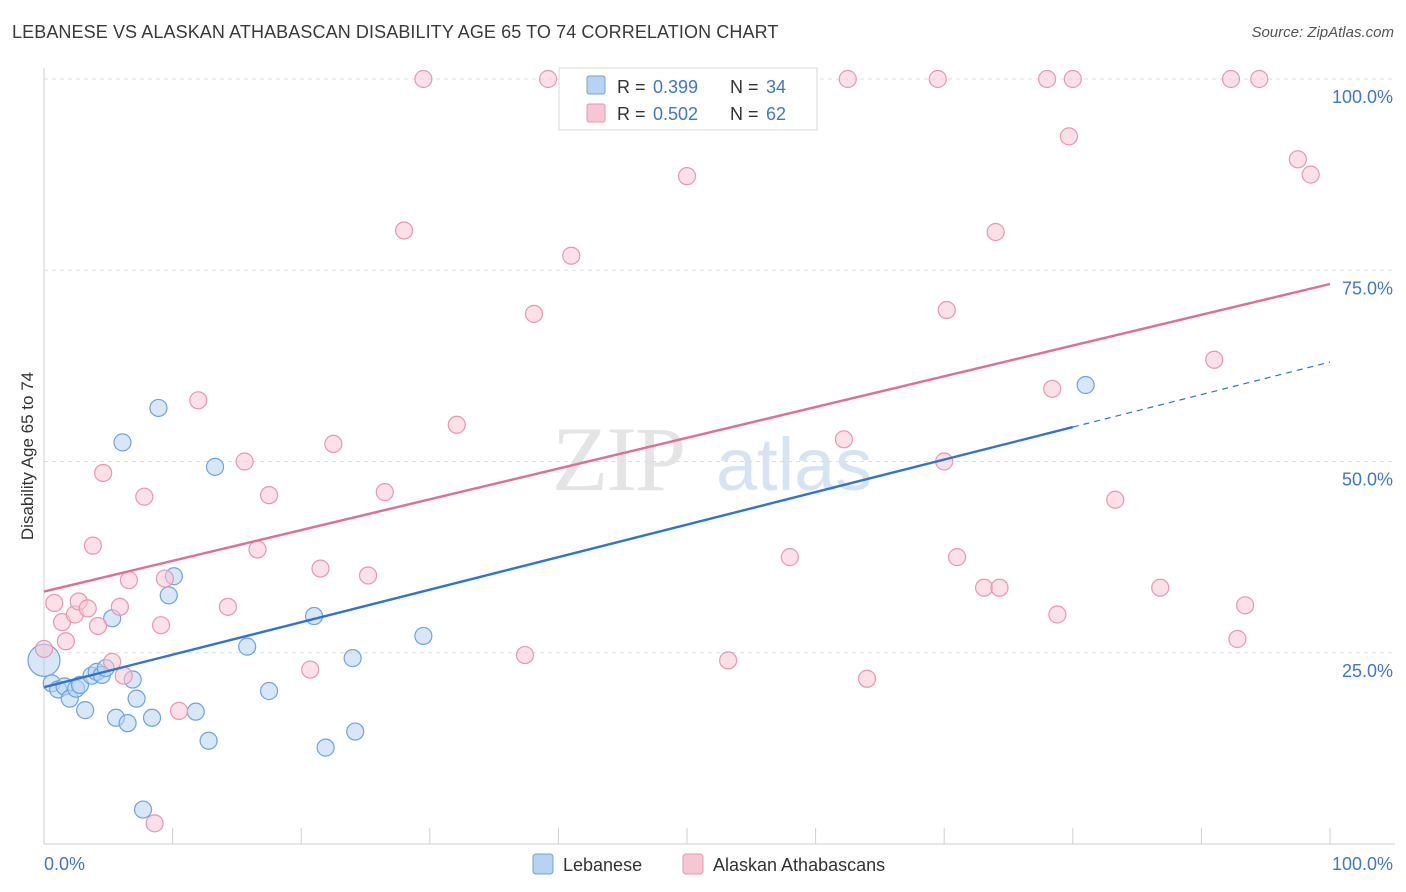  What do you see at coordinates (688, 99) in the screenshot?
I see `stats-legend: R = 0.399 N = 34 R = 0.502 N = 62` at bounding box center [688, 99].